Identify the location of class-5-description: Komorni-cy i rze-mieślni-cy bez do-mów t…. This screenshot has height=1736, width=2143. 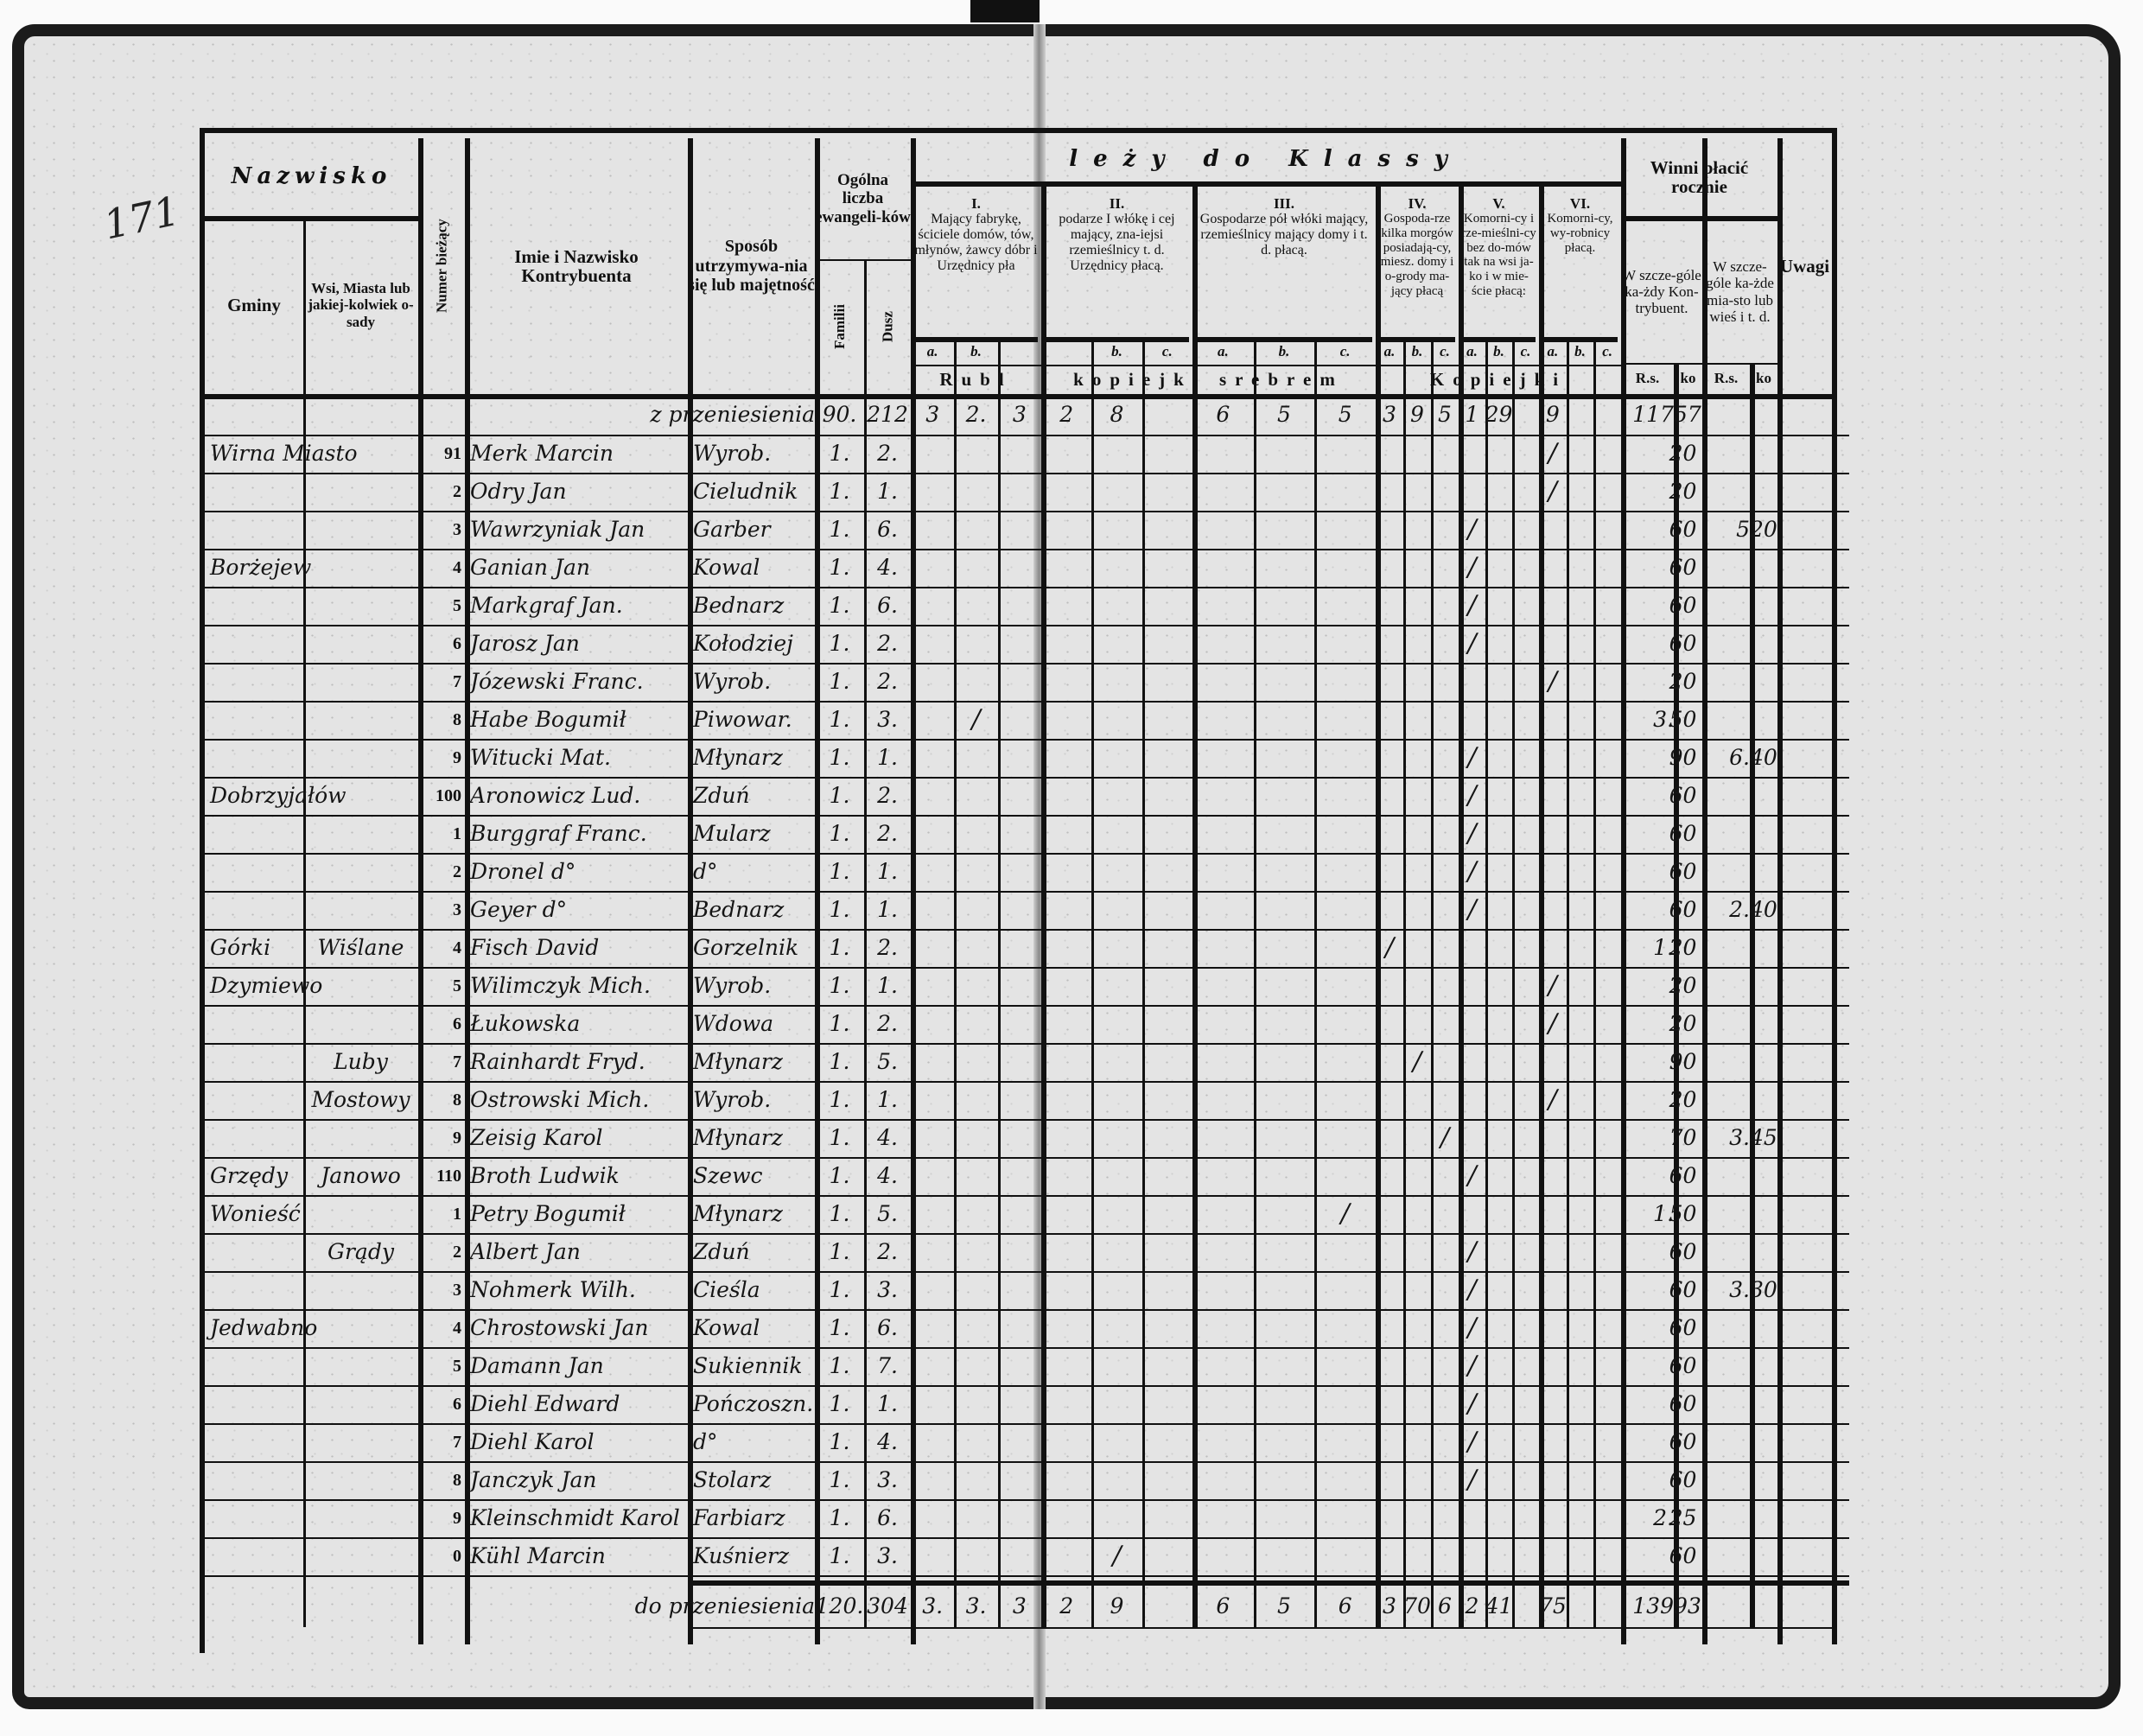
(1498, 255).